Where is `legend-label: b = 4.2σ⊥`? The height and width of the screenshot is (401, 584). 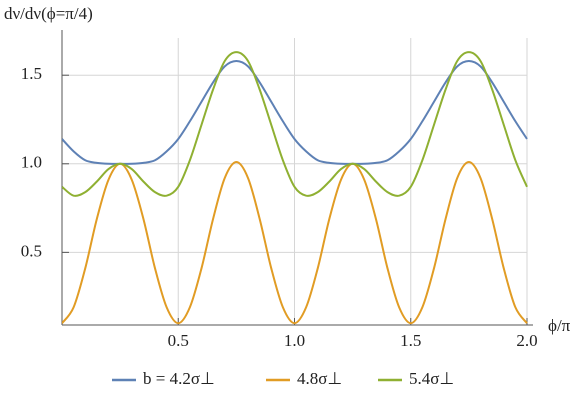
legend-label: b = 4.2σ⊥ is located at coordinates (179, 378).